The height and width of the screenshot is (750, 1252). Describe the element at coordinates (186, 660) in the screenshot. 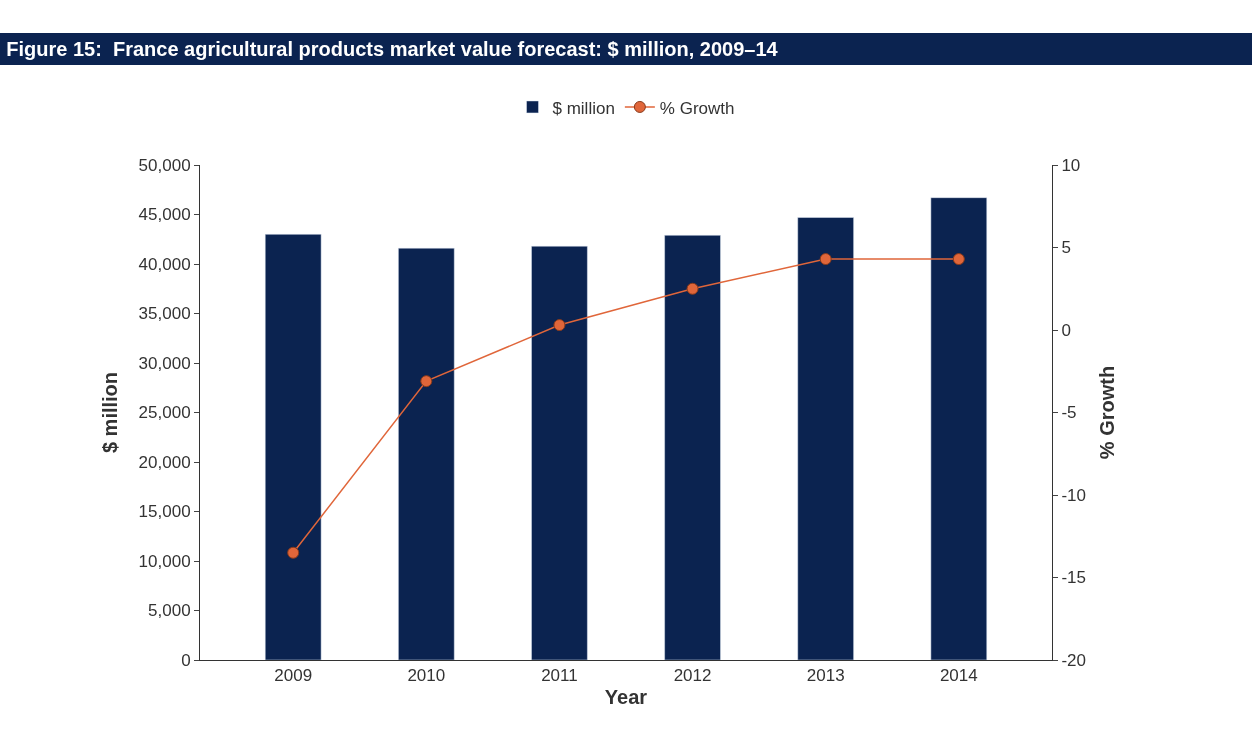

I see `y-tick-label: 0` at that location.